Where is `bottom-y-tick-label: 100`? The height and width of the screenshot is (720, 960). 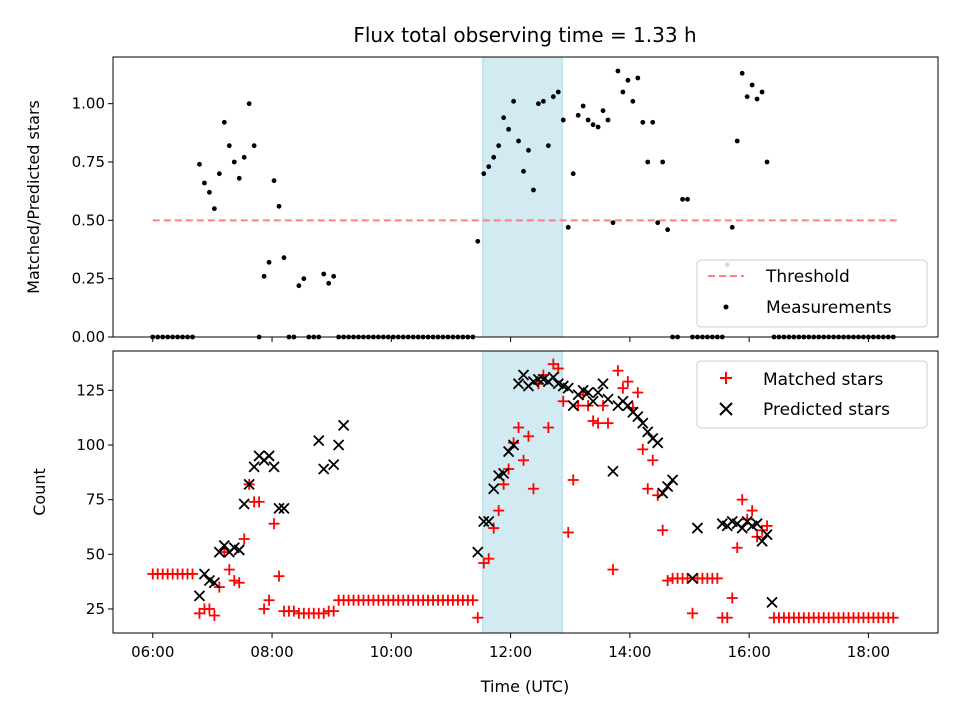
bottom-y-tick-label: 100 is located at coordinates (90, 445).